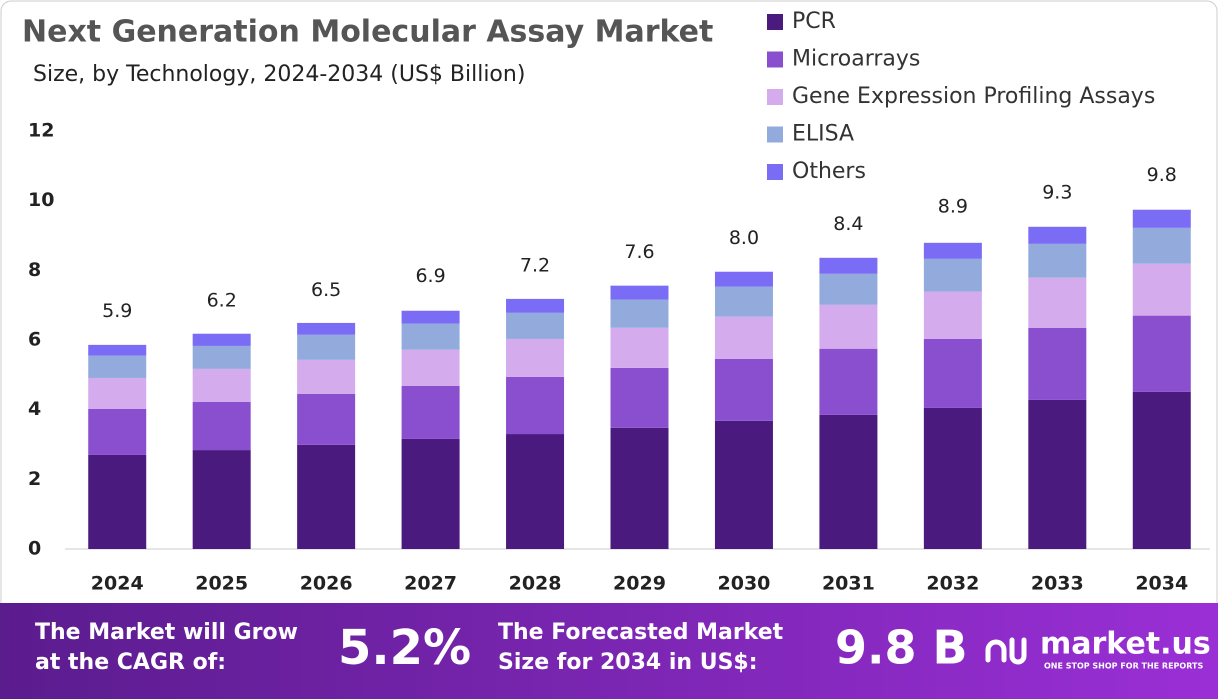  I want to click on footer-cagr-text-box: The Market will Grow at the CAGR of:, so click(166, 647).